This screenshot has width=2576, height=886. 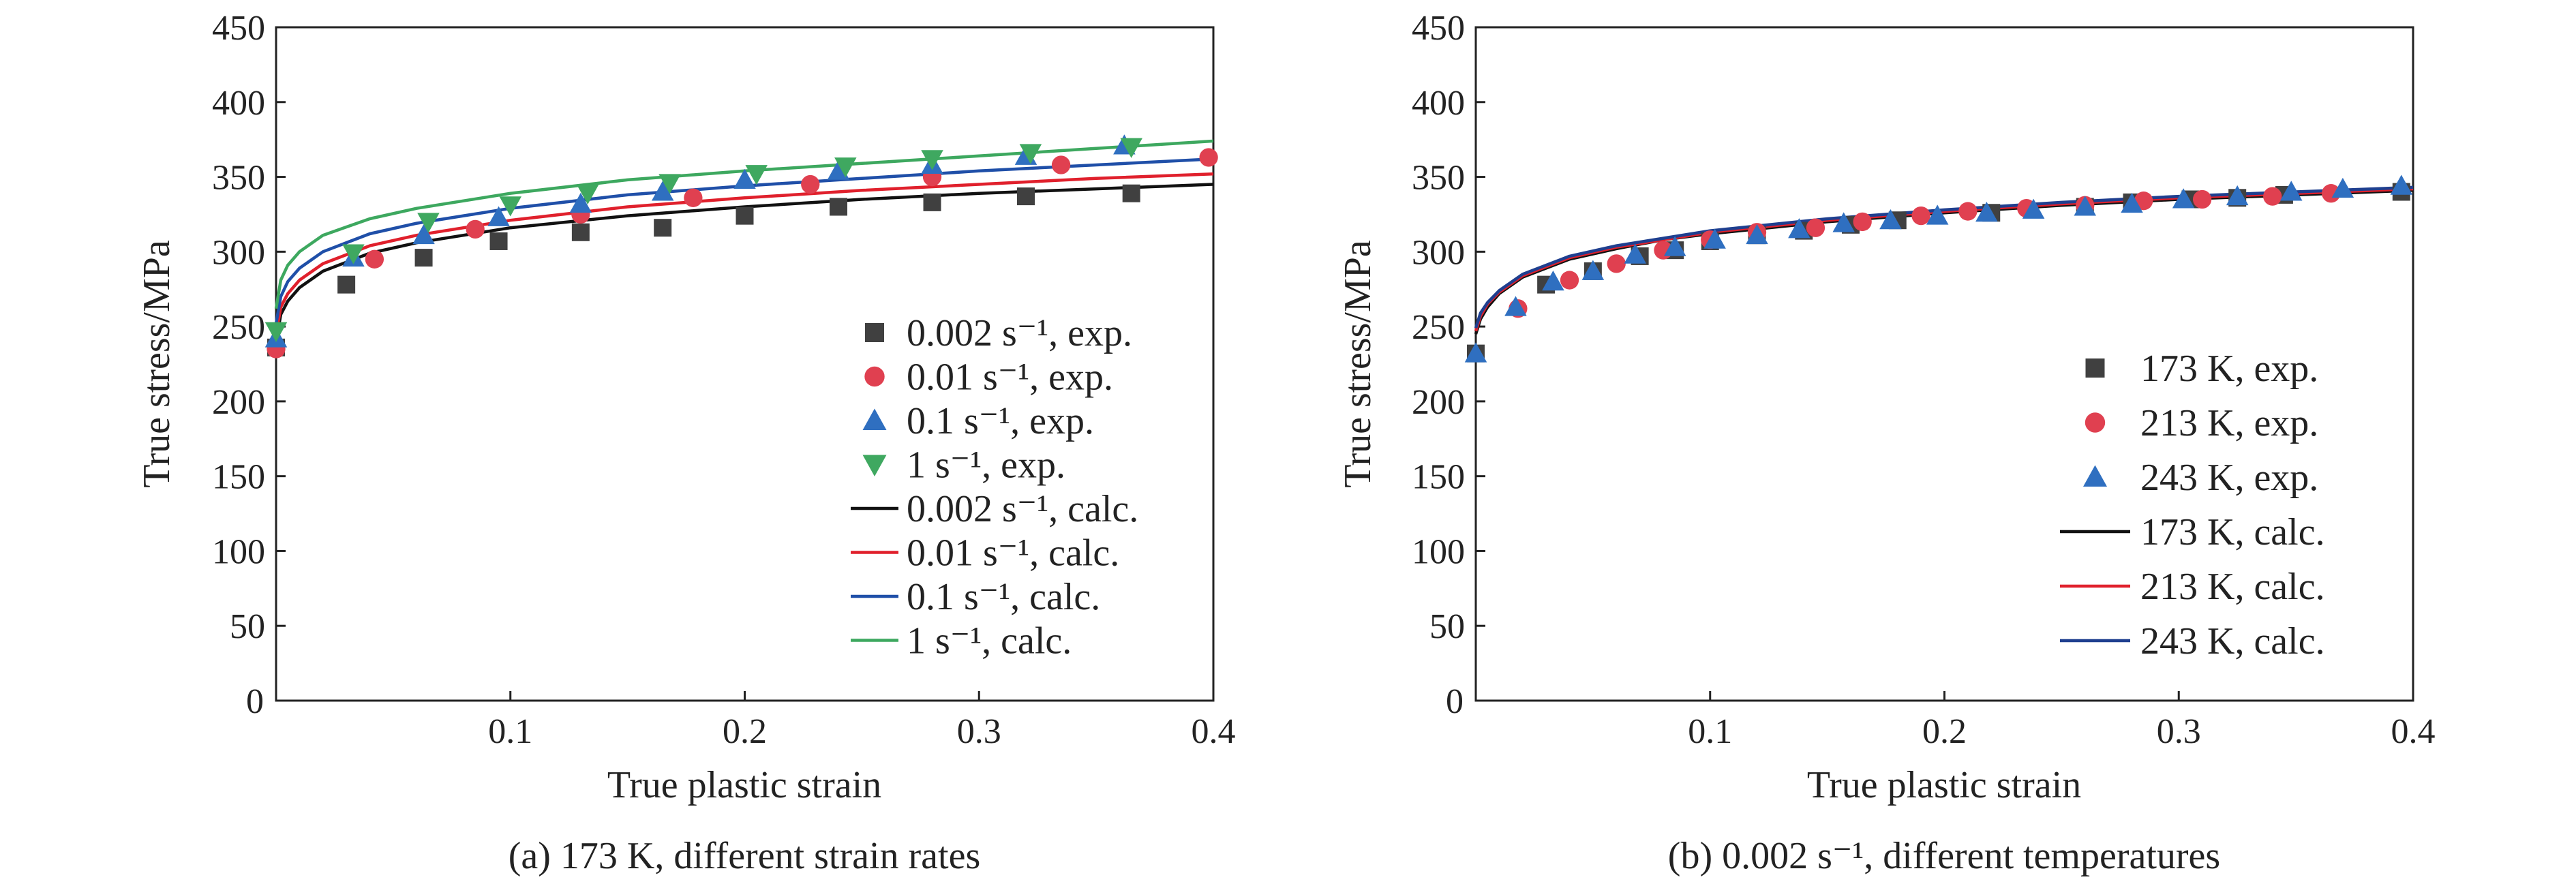 What do you see at coordinates (985, 553) in the screenshot?
I see `legend-item-0-01-s-calc: 0.01 s⁻¹, calc.` at bounding box center [985, 553].